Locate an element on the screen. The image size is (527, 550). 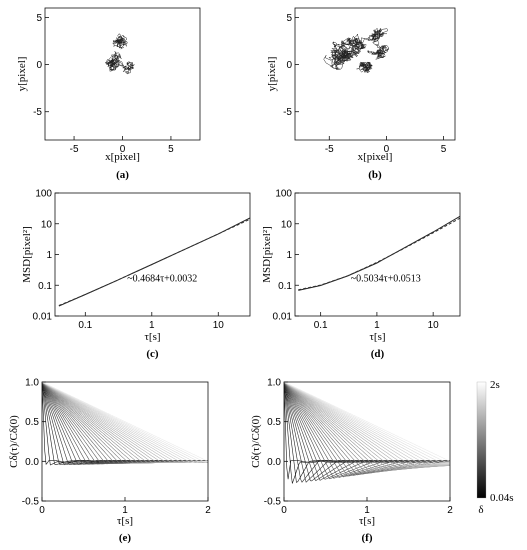
y-tick-label: 0.01 is located at coordinates (43, 317).